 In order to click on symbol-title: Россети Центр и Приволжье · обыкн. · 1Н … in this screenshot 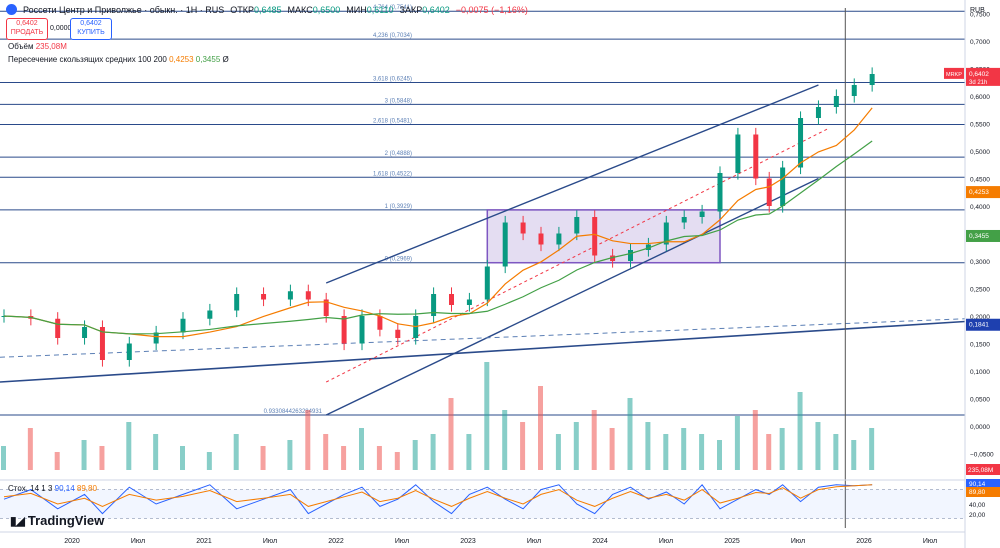, I will do `click(124, 9)`.